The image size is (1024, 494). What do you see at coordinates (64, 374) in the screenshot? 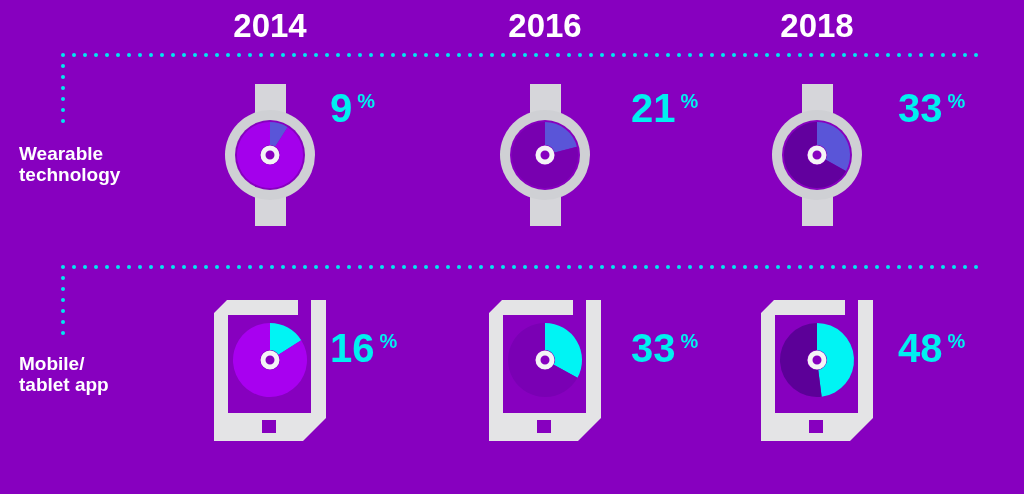
I see `text: Mobile/tablet app` at bounding box center [64, 374].